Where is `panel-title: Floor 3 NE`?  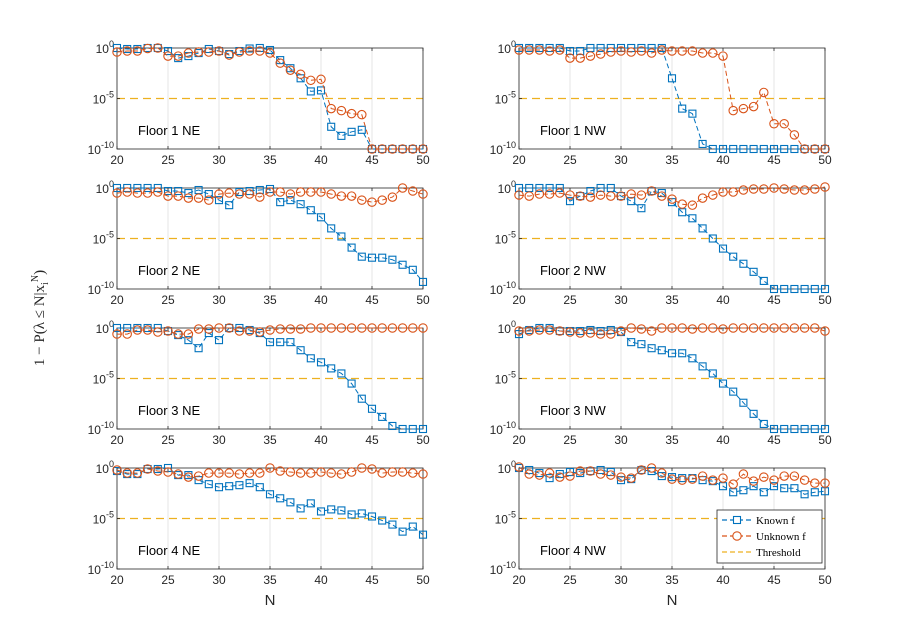 panel-title: Floor 3 NE is located at coordinates (169, 410).